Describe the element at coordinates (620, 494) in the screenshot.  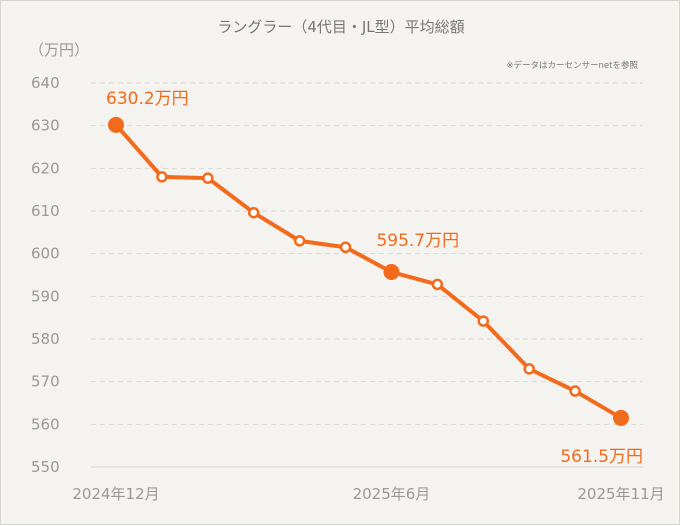
I see `x-tick-label: 2025年11月` at that location.